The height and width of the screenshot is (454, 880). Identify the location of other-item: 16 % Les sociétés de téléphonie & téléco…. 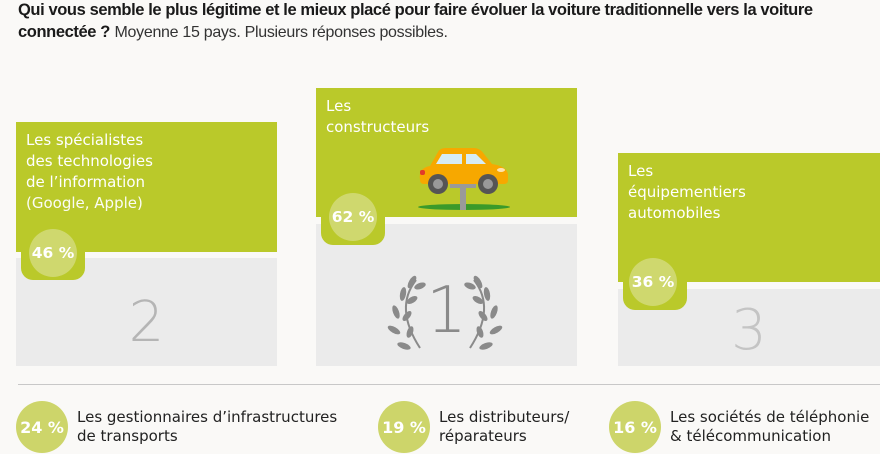
(739, 427).